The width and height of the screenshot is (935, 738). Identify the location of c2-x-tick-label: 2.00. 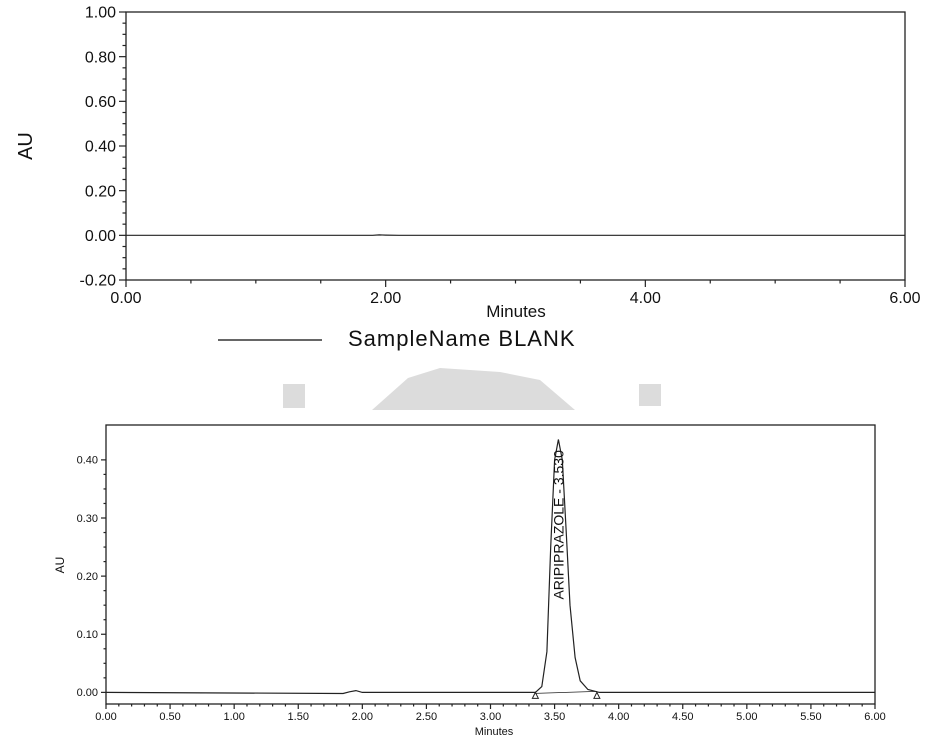
(362, 717).